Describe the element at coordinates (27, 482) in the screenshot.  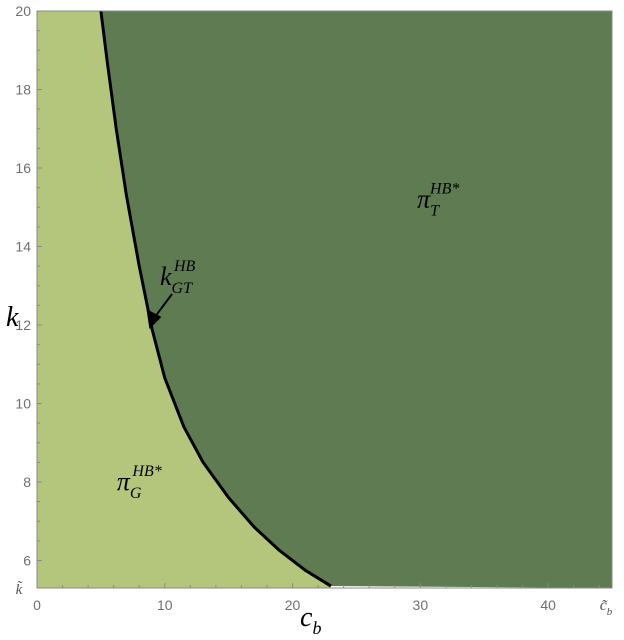
I see `y-tick-label: 8` at that location.